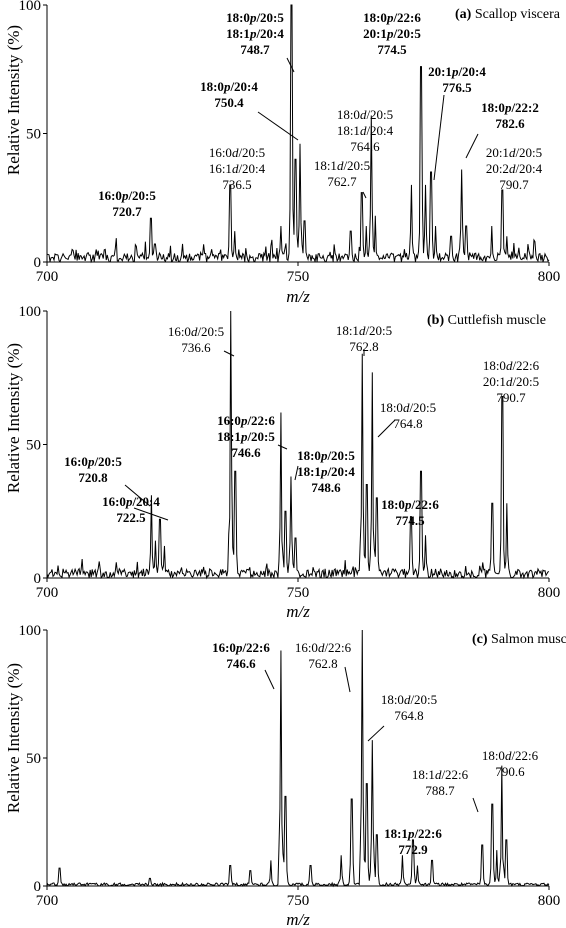  What do you see at coordinates (127, 195) in the screenshot?
I see `annotation-line: 16:0p/20:5` at bounding box center [127, 195].